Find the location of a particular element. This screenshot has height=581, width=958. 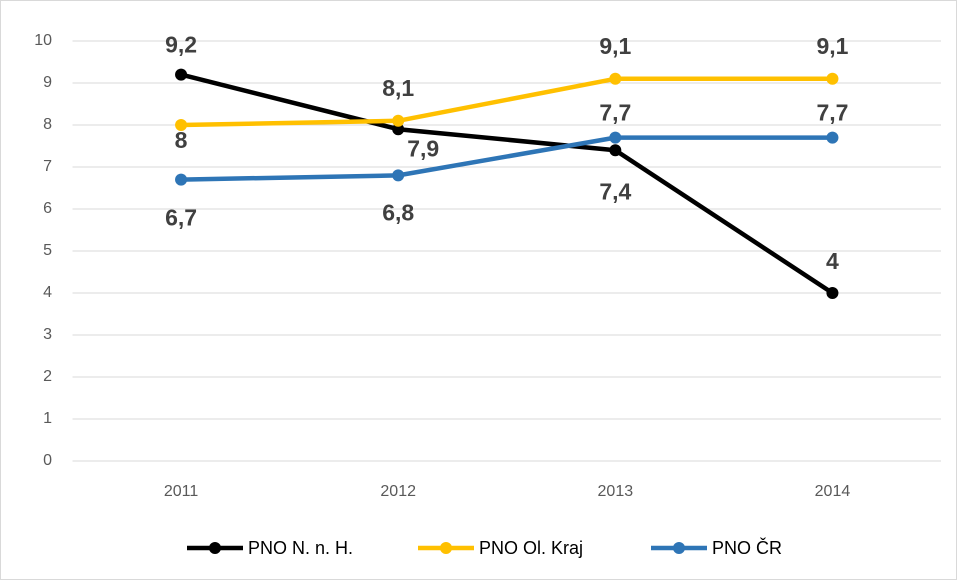

legend-item: PNO N. n. H. is located at coordinates (270, 548).